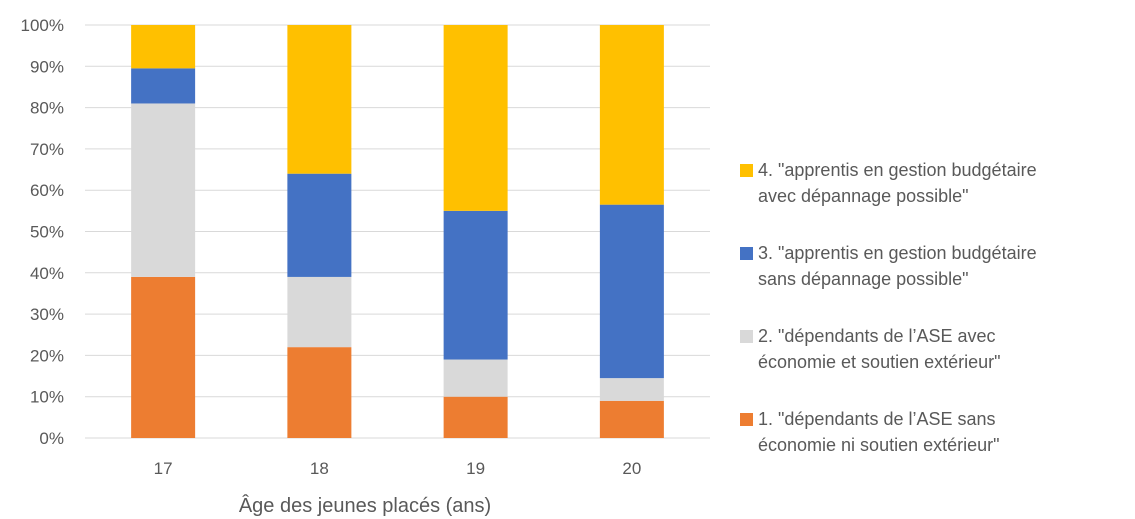  What do you see at coordinates (897, 253) in the screenshot?
I see `legend-label-series-3: 3. "apprentis en gestion budgétaire` at bounding box center [897, 253].